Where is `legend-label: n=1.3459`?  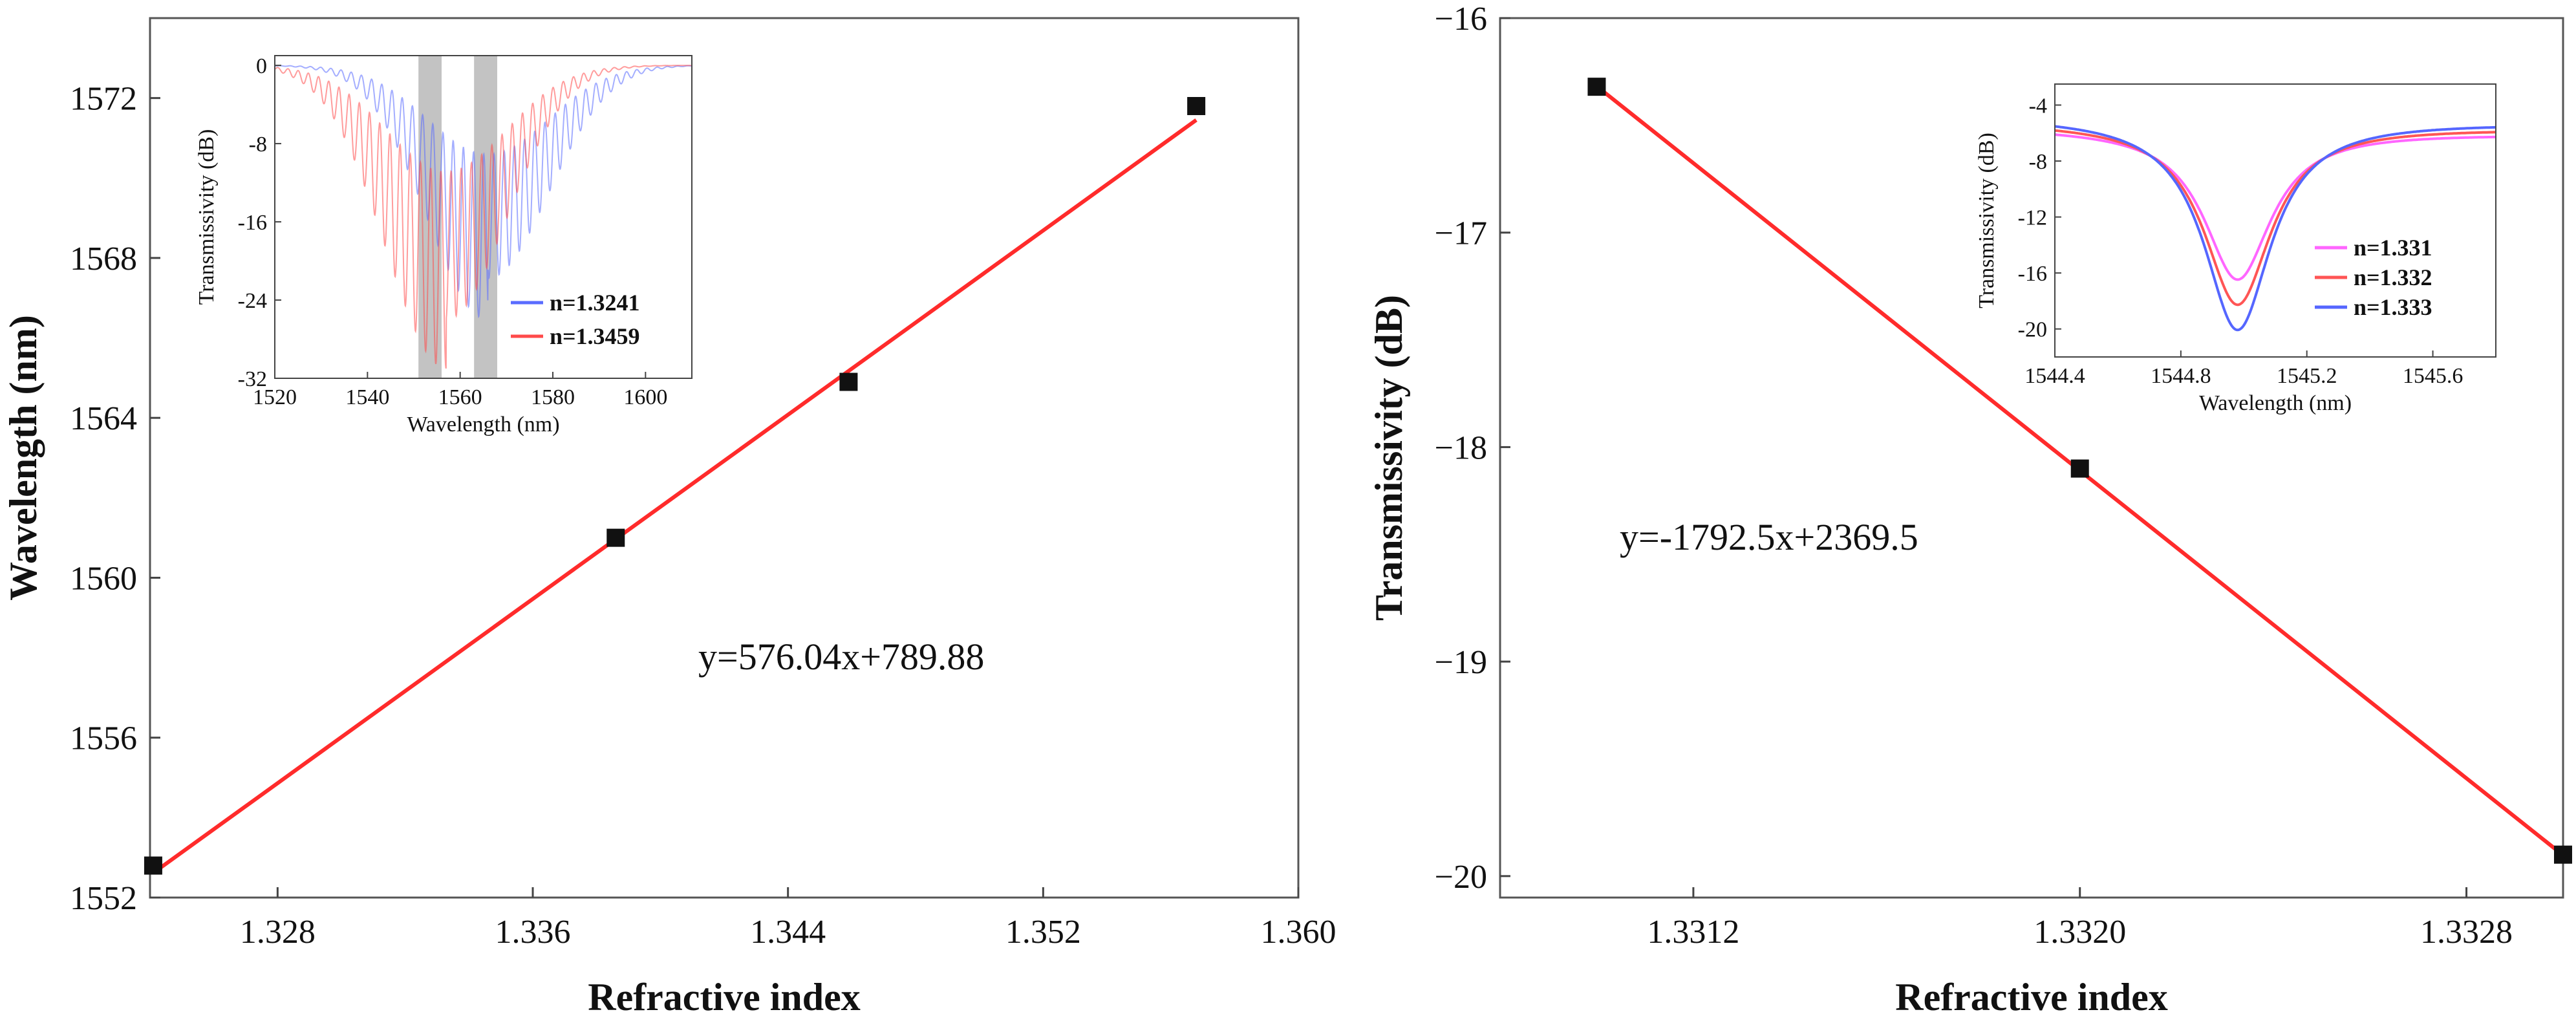
legend-label: n=1.3459 is located at coordinates (595, 336).